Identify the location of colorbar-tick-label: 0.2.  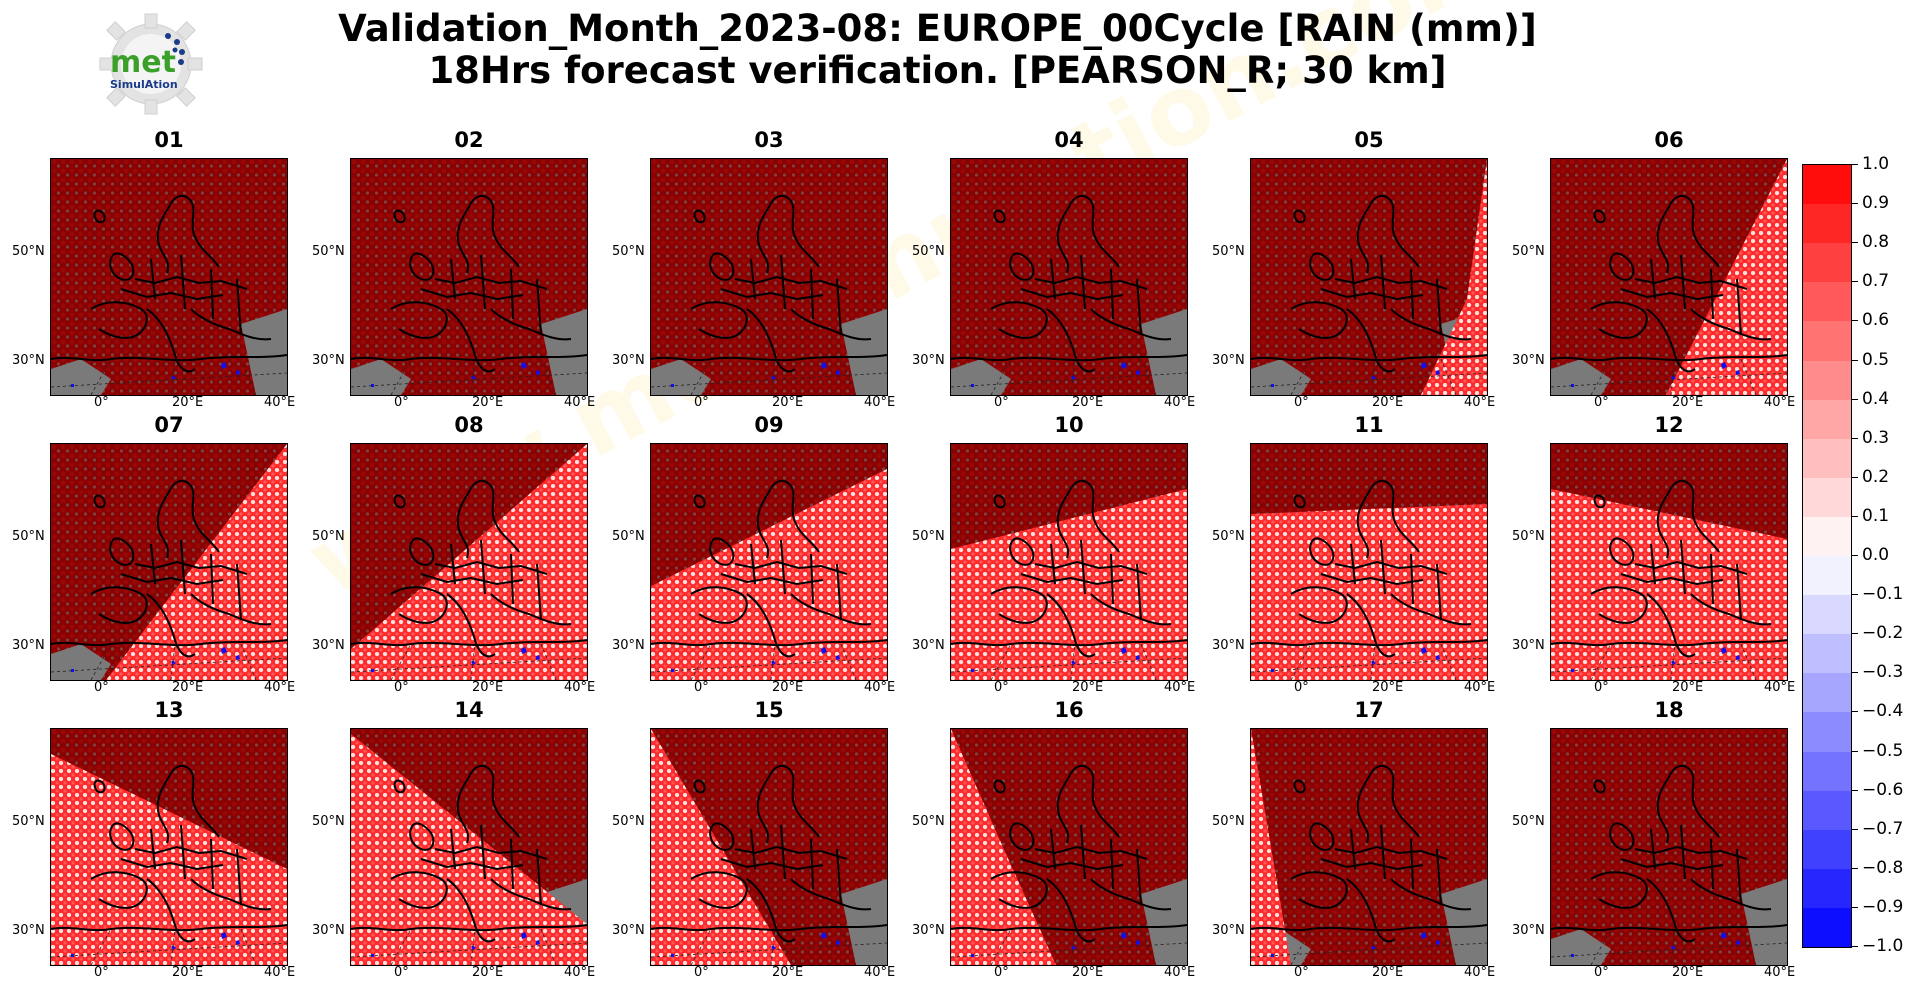
(1876, 476).